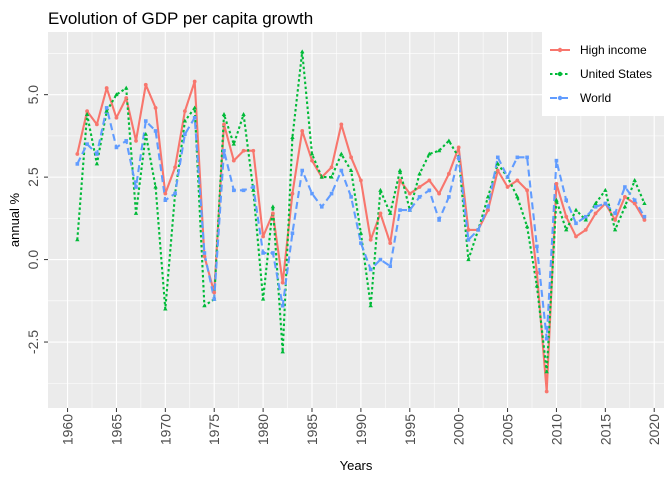 This screenshot has width=672, height=480. Describe the element at coordinates (508, 429) in the screenshot. I see `x-tick-label: 2005` at that location.